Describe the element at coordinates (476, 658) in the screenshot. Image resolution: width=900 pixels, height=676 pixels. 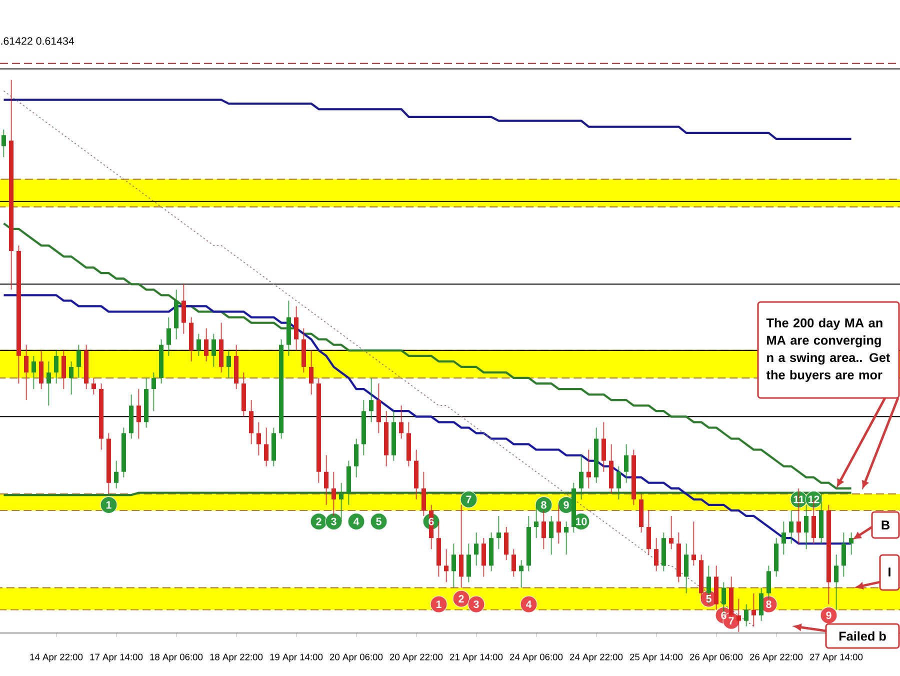
I see `x-tick-label: 21 Apr 14:00` at that location.